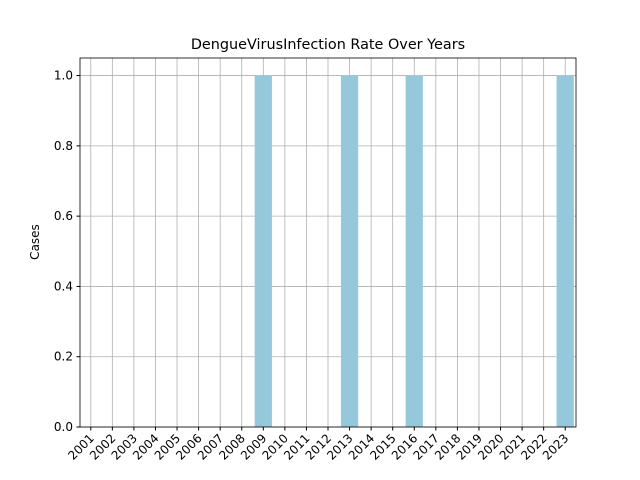 The width and height of the screenshot is (640, 480). What do you see at coordinates (328, 45) in the screenshot?
I see `chart-title: DengueVirusInfection Rate Over Years` at bounding box center [328, 45].